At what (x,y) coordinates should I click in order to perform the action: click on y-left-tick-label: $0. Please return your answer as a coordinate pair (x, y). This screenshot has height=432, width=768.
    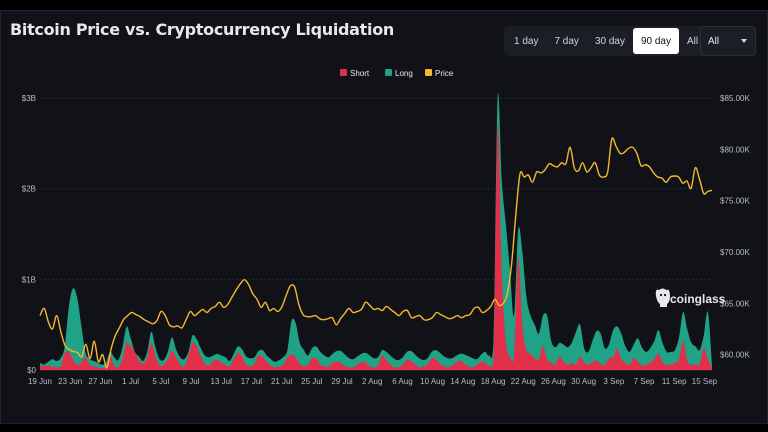
    Looking at the image, I should click on (31, 370).